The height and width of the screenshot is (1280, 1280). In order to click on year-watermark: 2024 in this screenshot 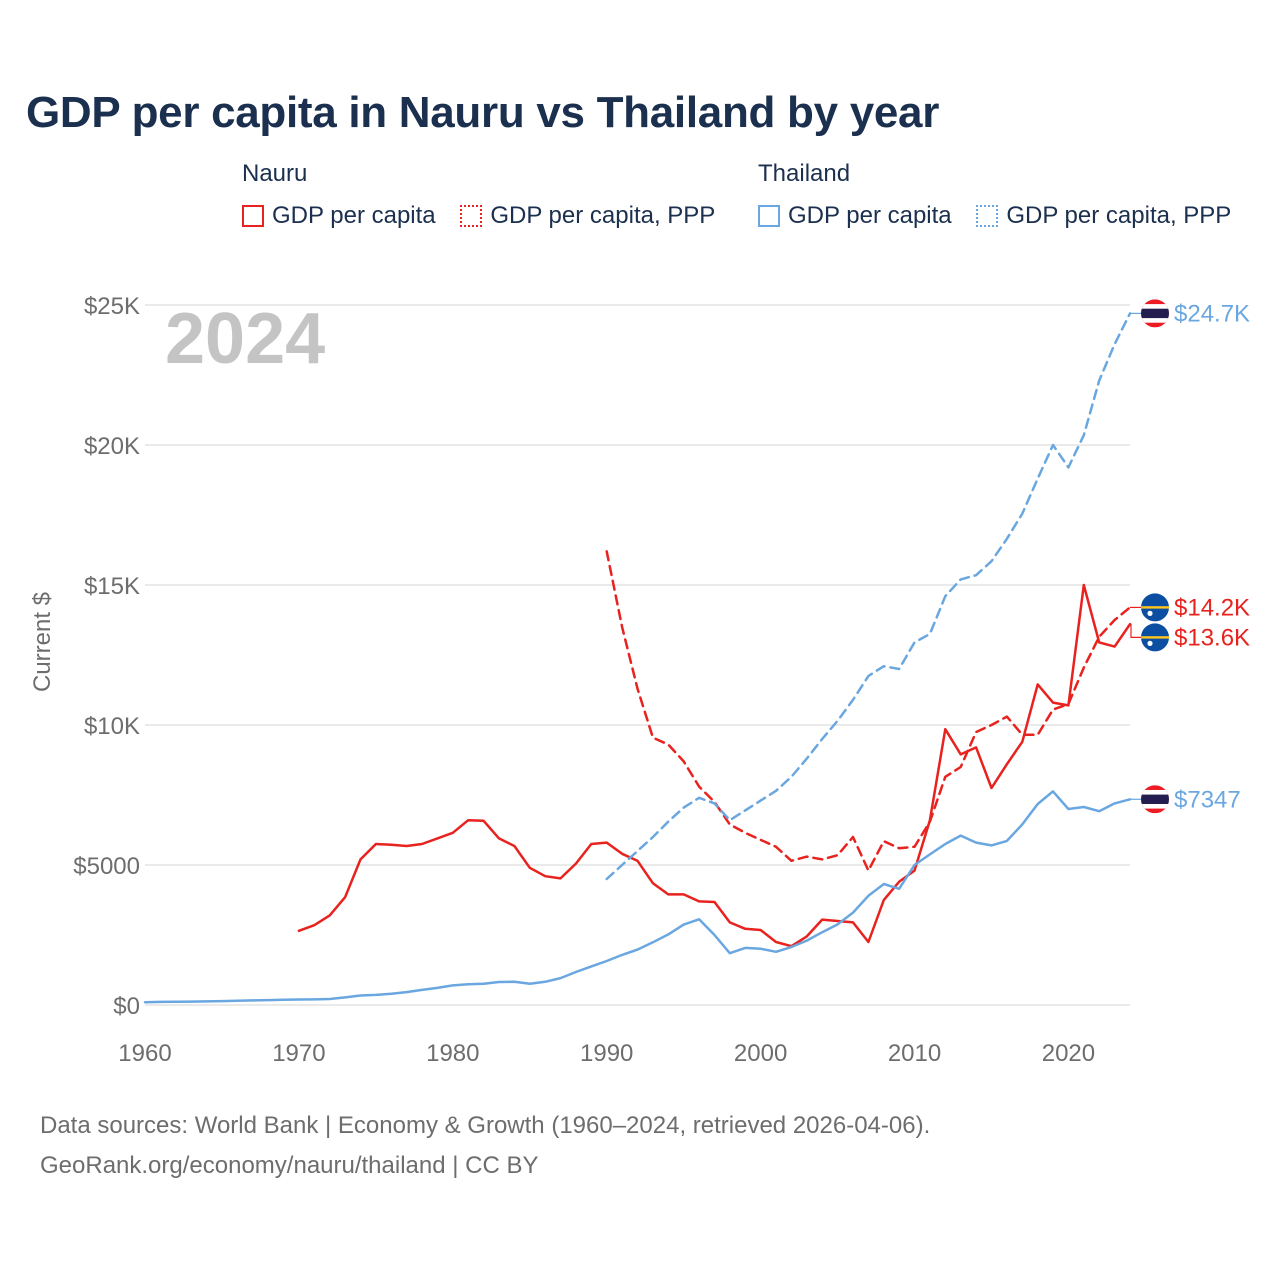, I will do `click(245, 339)`.